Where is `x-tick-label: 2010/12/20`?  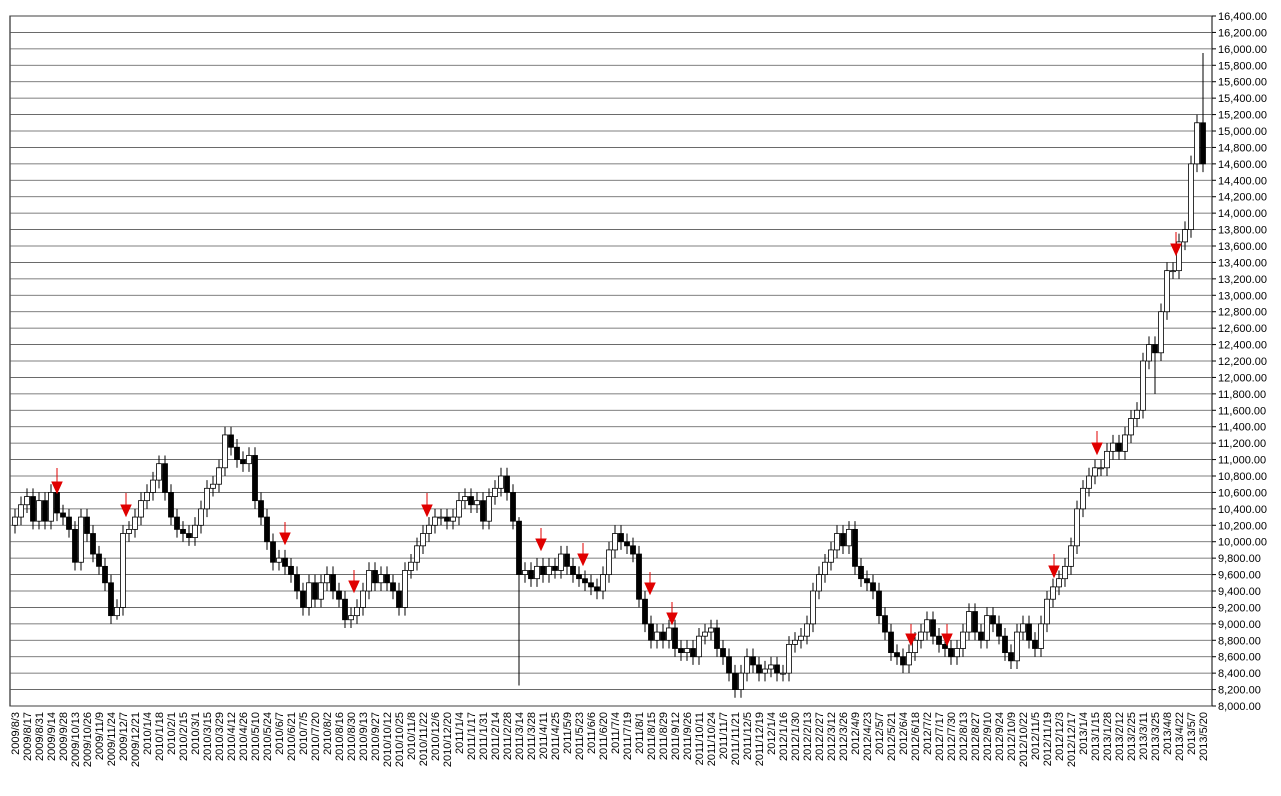
x-tick-label: 2010/12/20 is located at coordinates (448, 739).